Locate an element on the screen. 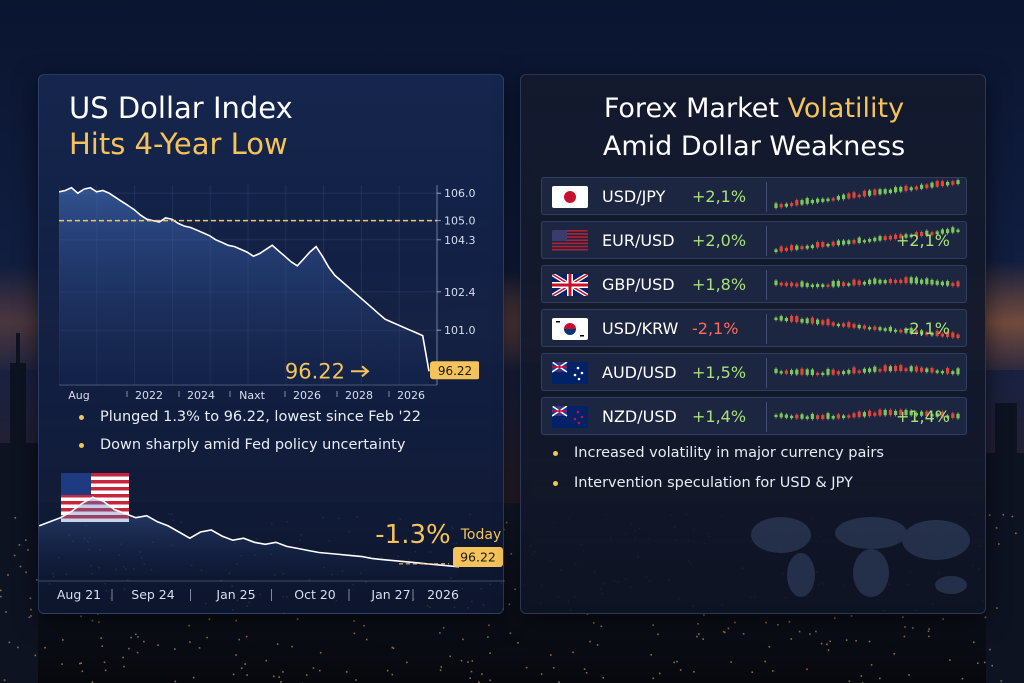  bullet-dot is located at coordinates (81, 445).